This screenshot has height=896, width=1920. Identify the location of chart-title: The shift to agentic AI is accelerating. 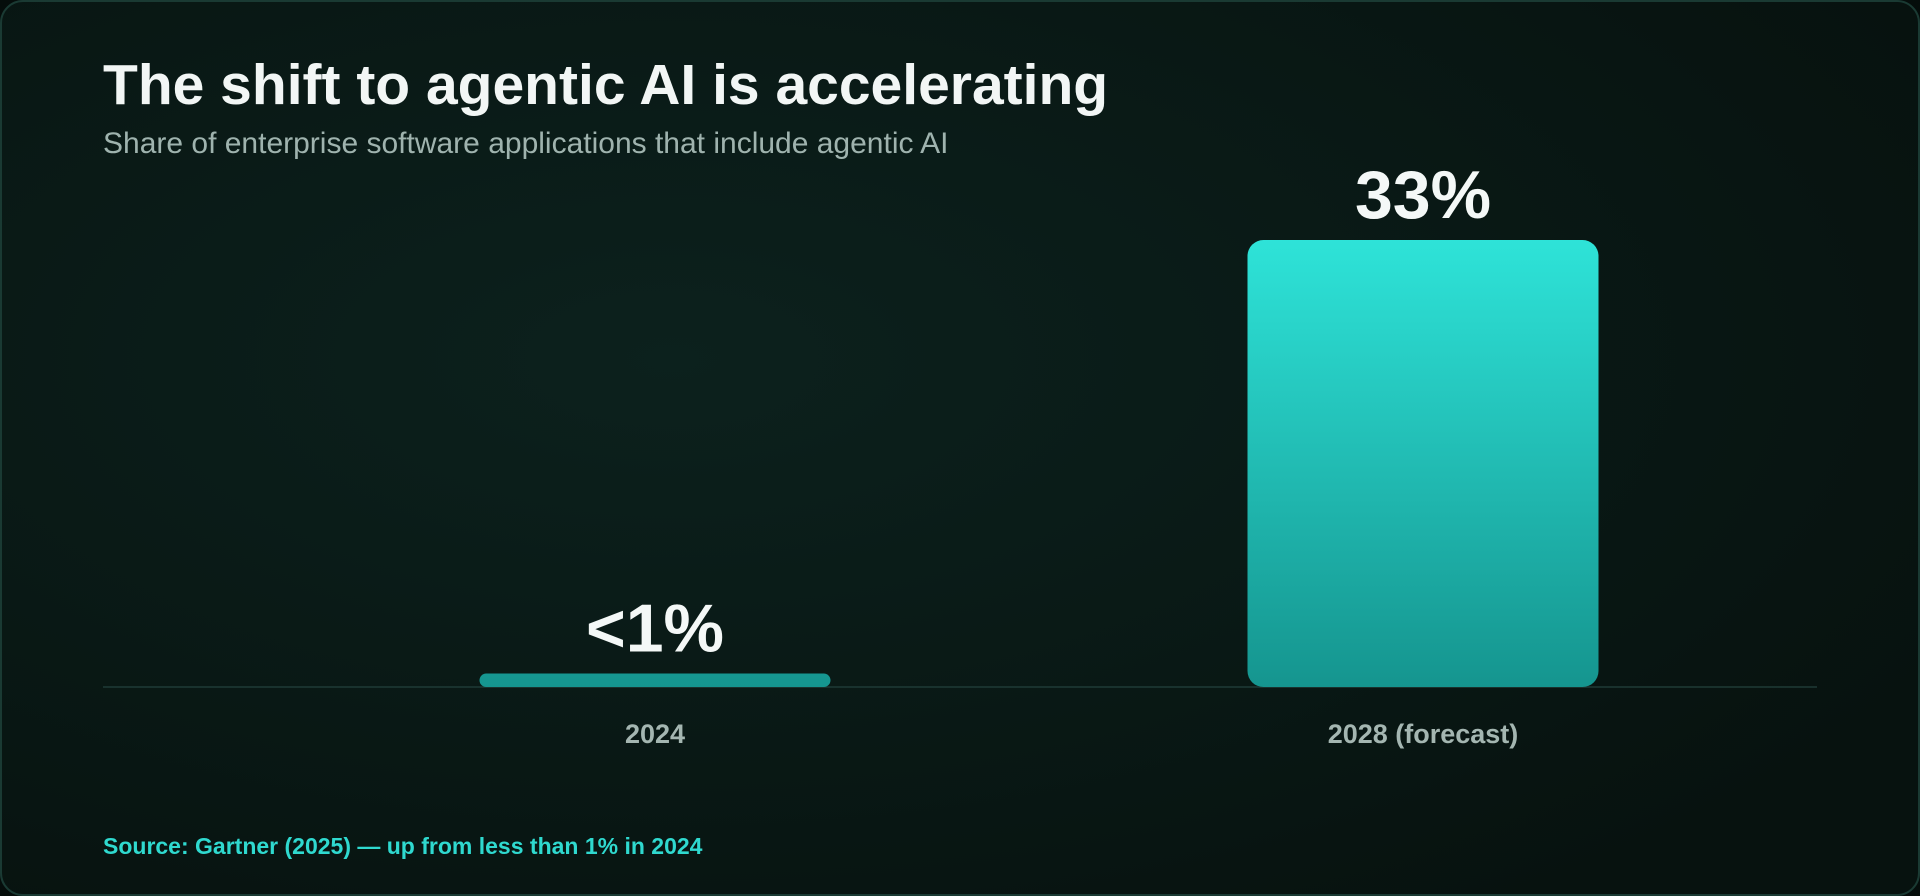
(605, 85).